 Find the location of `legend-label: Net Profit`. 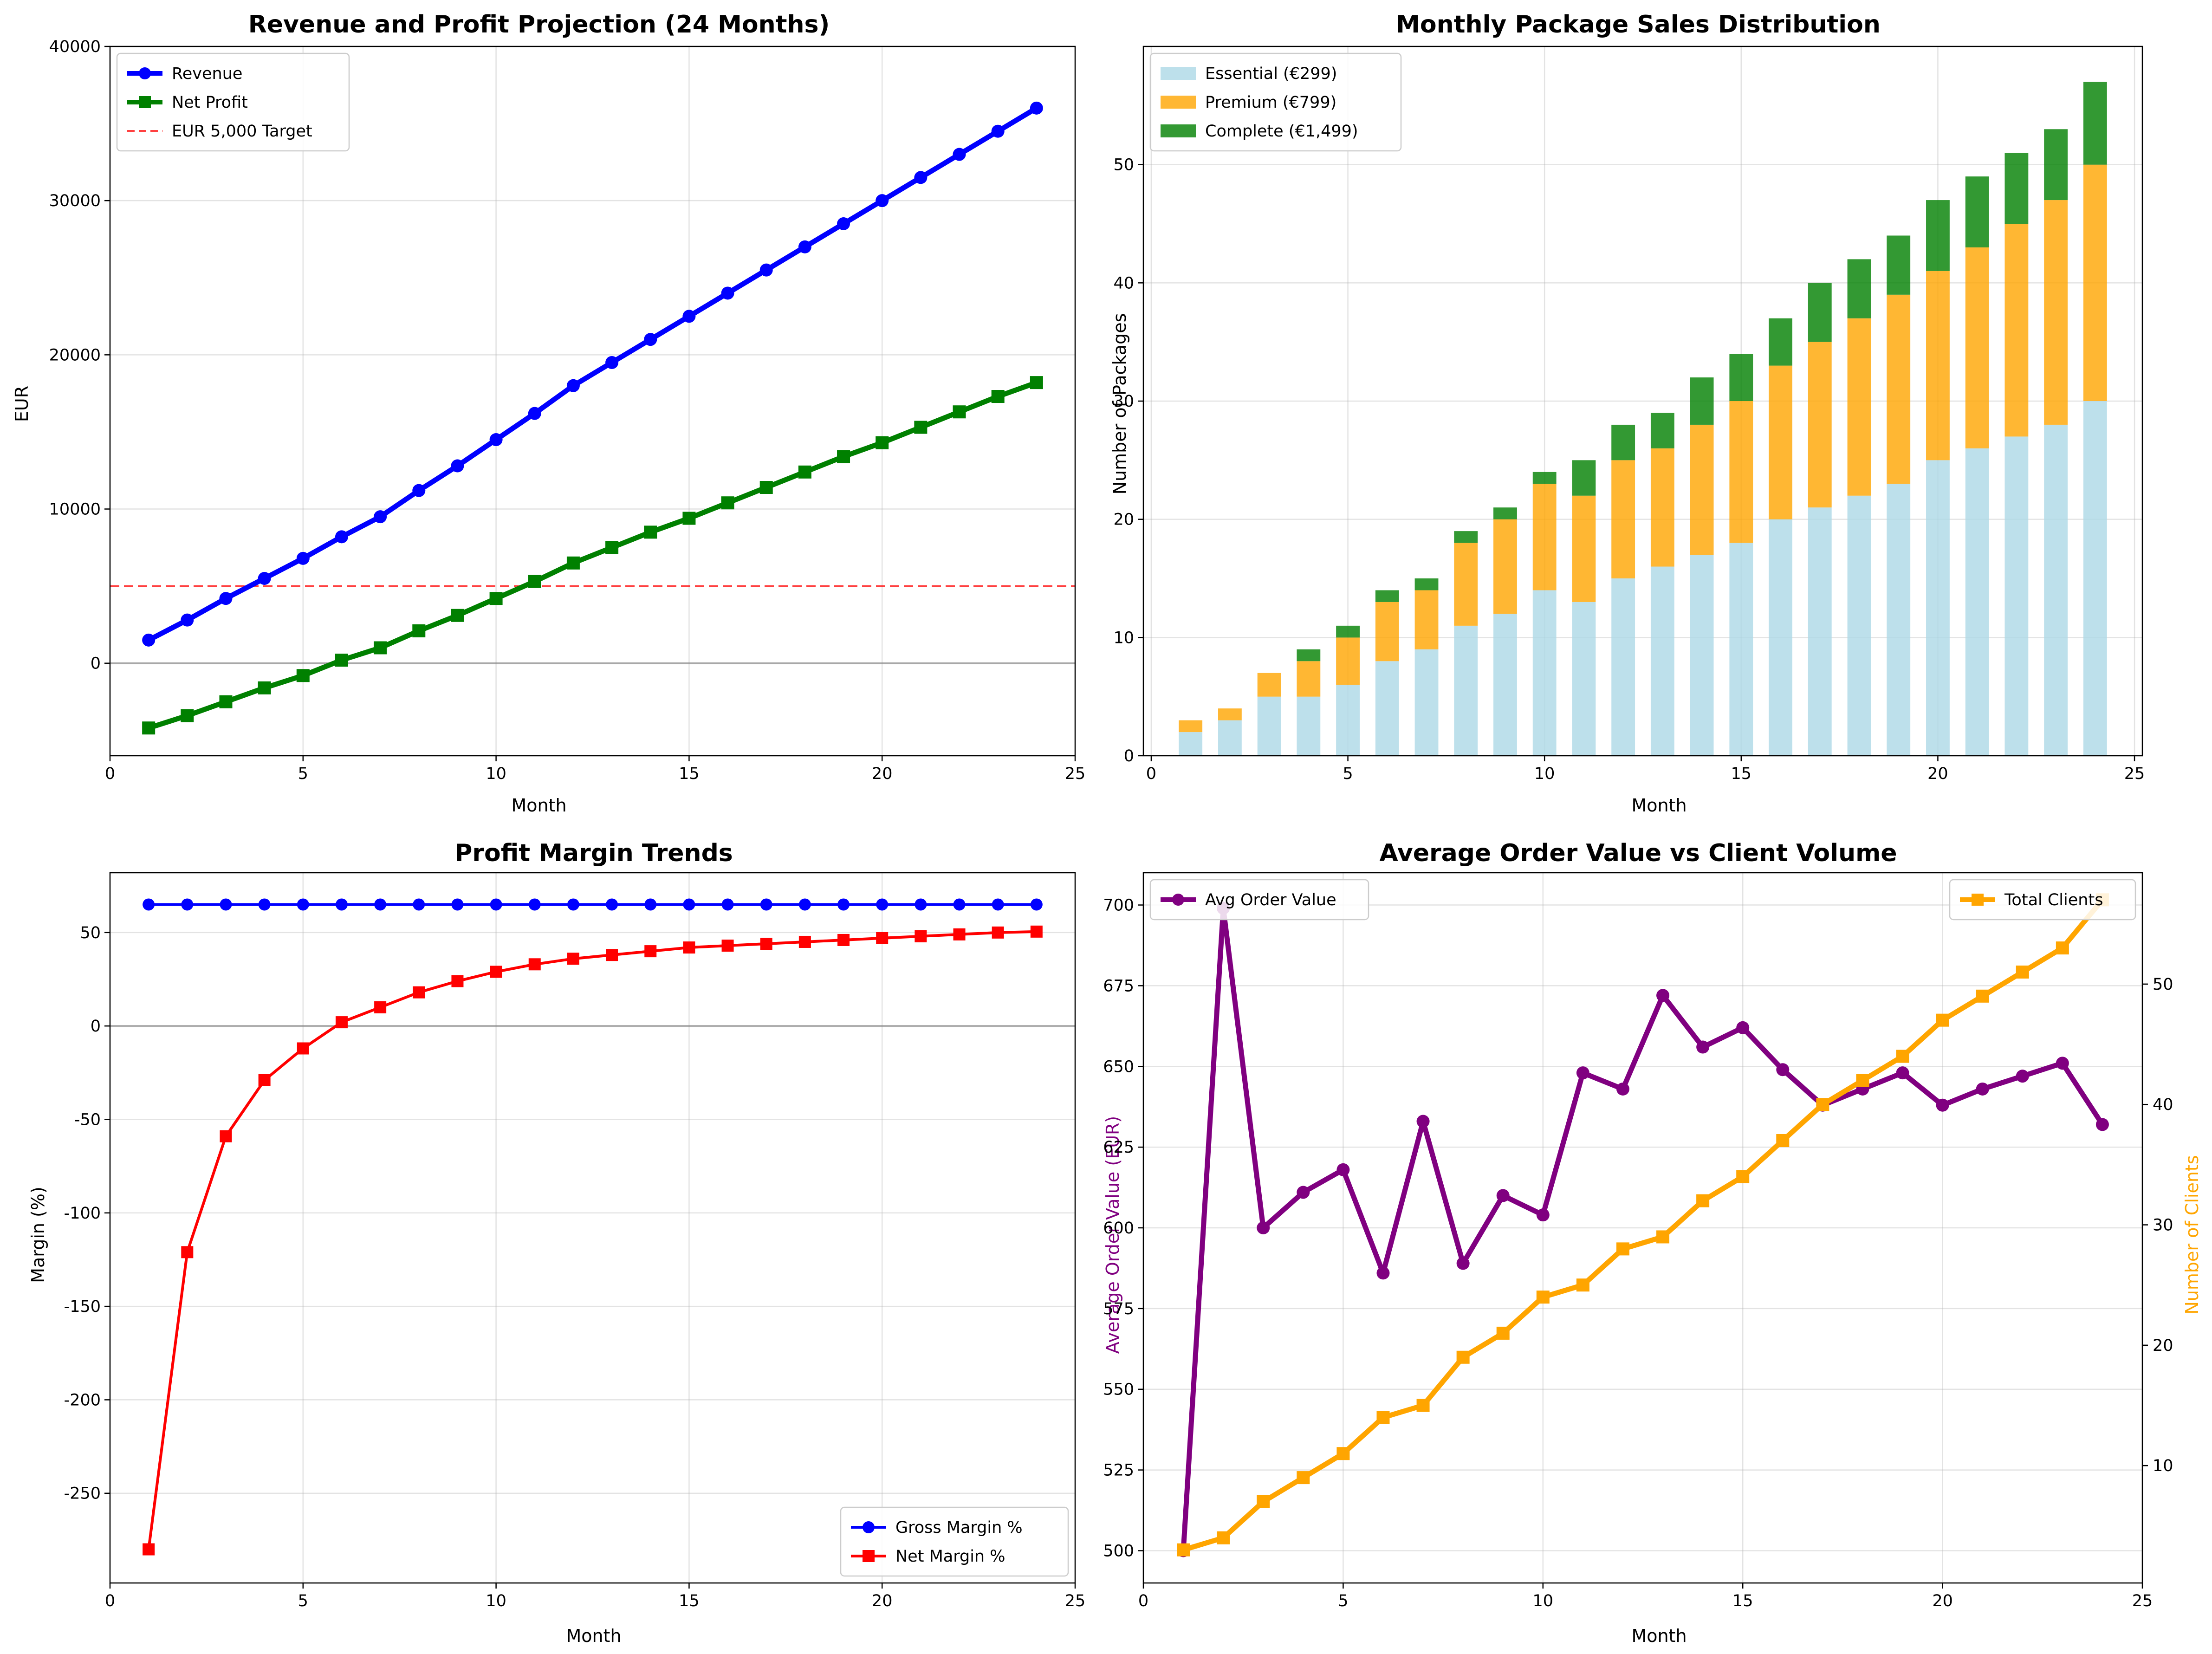

legend-label: Net Profit is located at coordinates (210, 102).